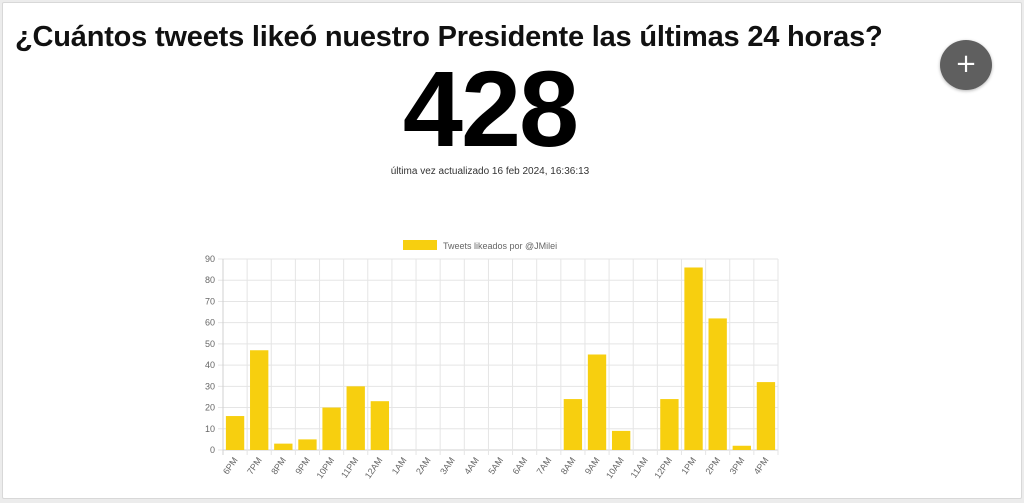 The height and width of the screenshot is (503, 1024). Describe the element at coordinates (210, 365) in the screenshot. I see `y-tick-label: 40` at that location.